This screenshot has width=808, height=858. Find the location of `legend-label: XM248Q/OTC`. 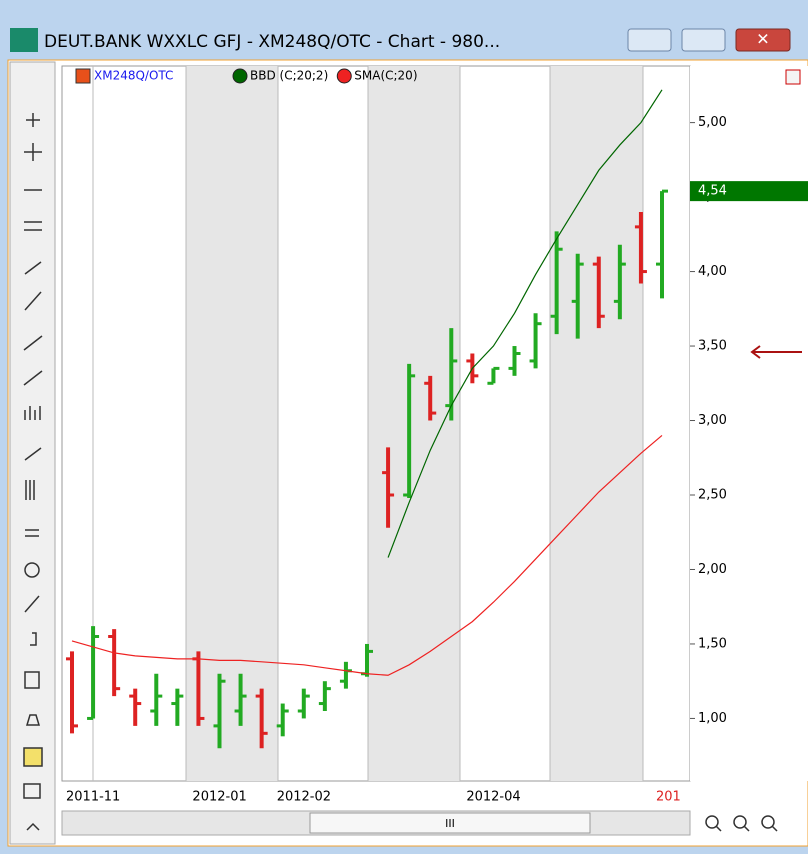

legend-label: XM248Q/OTC is located at coordinates (133, 76).